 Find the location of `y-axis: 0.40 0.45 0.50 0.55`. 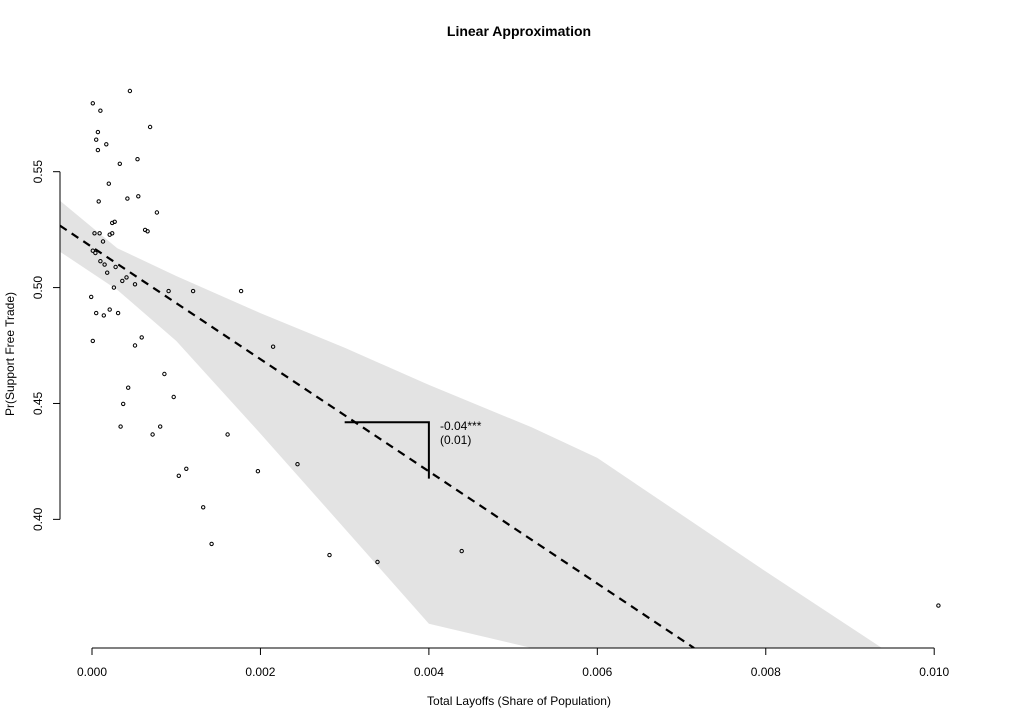

y-axis: 0.40 0.45 0.50 0.55 is located at coordinates (46, 345).